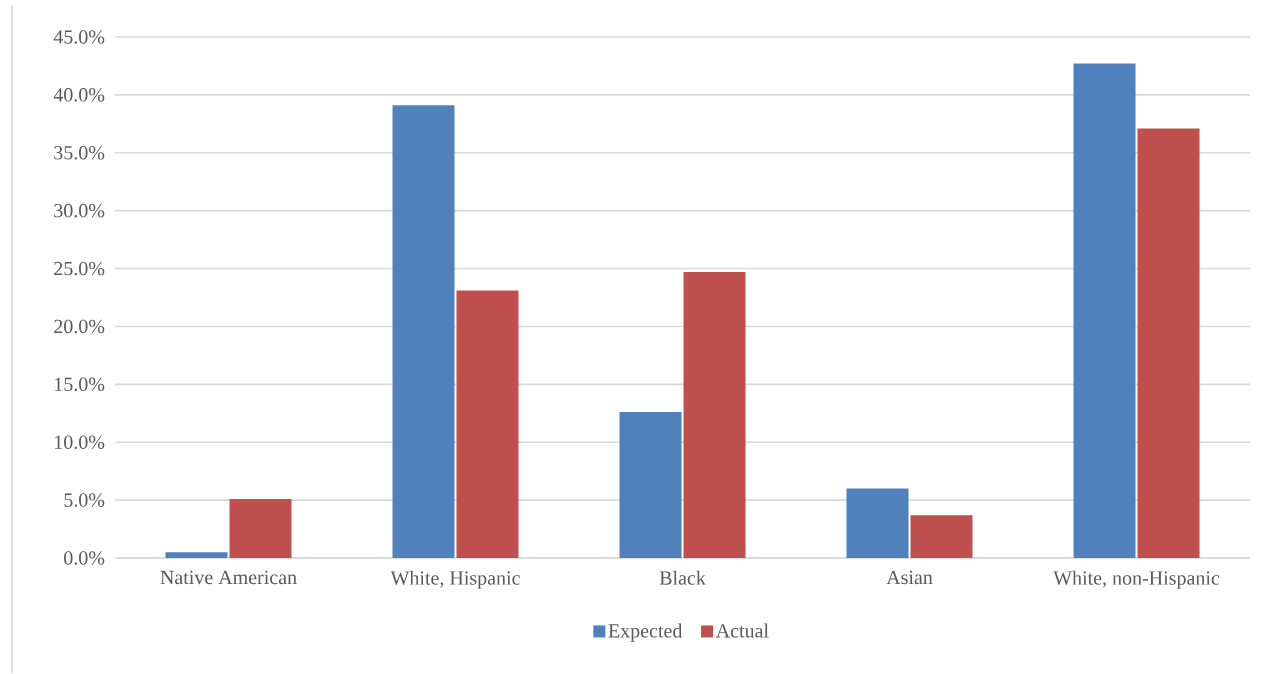 The height and width of the screenshot is (674, 1269). I want to click on y-tick-label: 45.0%, so click(79, 37).